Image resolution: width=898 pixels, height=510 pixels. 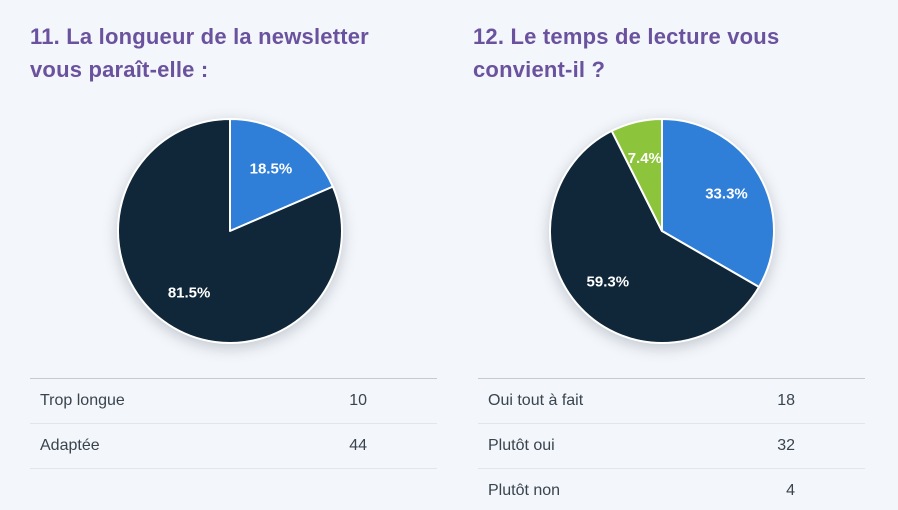 I want to click on pie-slice-trop-longue, so click(x=281, y=175).